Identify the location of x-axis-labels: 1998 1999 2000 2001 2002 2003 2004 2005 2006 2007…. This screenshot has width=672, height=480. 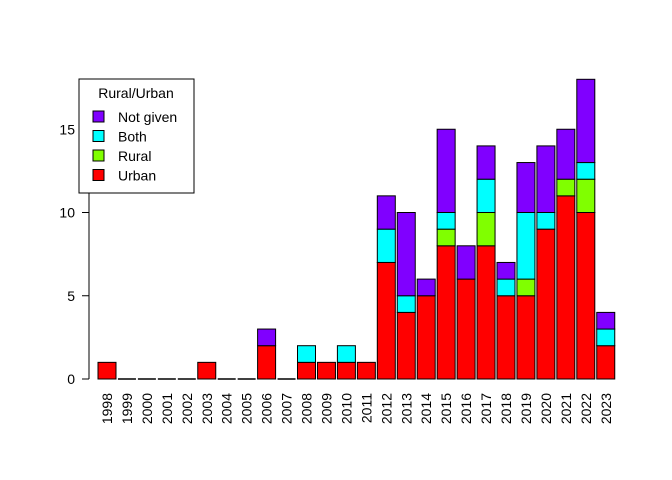
(356, 408).